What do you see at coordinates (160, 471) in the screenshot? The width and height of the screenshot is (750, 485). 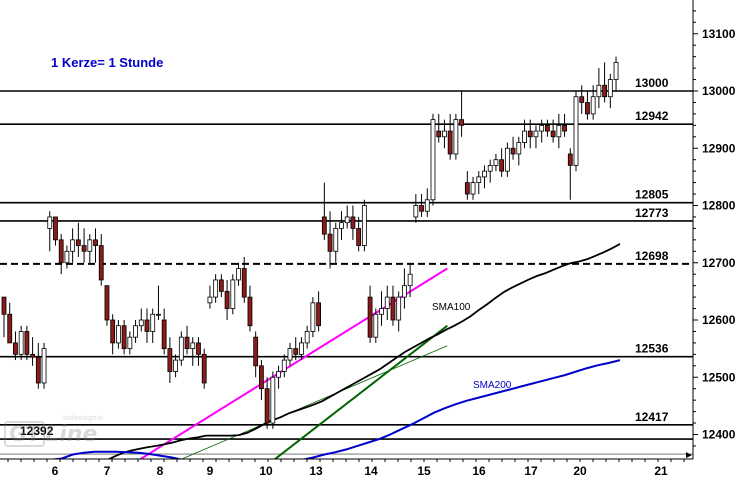 I see `x-tick-label: 8` at bounding box center [160, 471].